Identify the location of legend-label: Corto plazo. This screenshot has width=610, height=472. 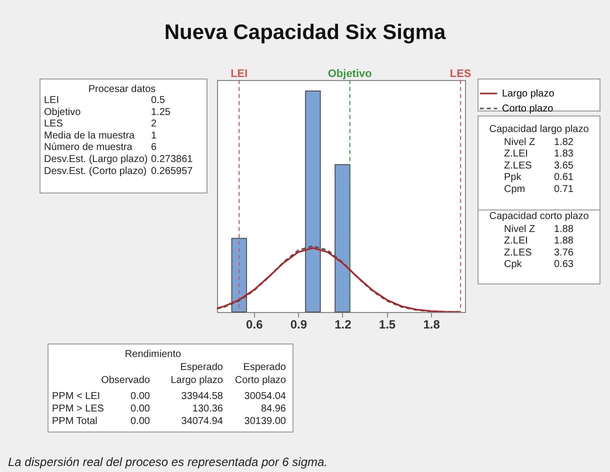
(528, 109).